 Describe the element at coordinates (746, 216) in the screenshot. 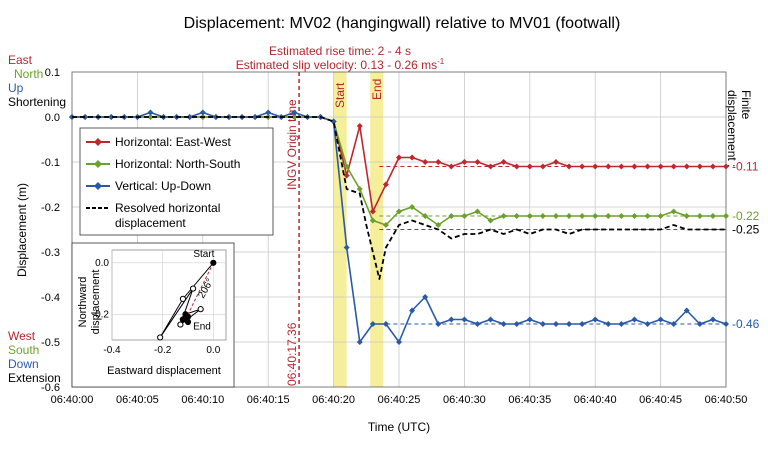

I see `final-label-1: -0.22` at that location.